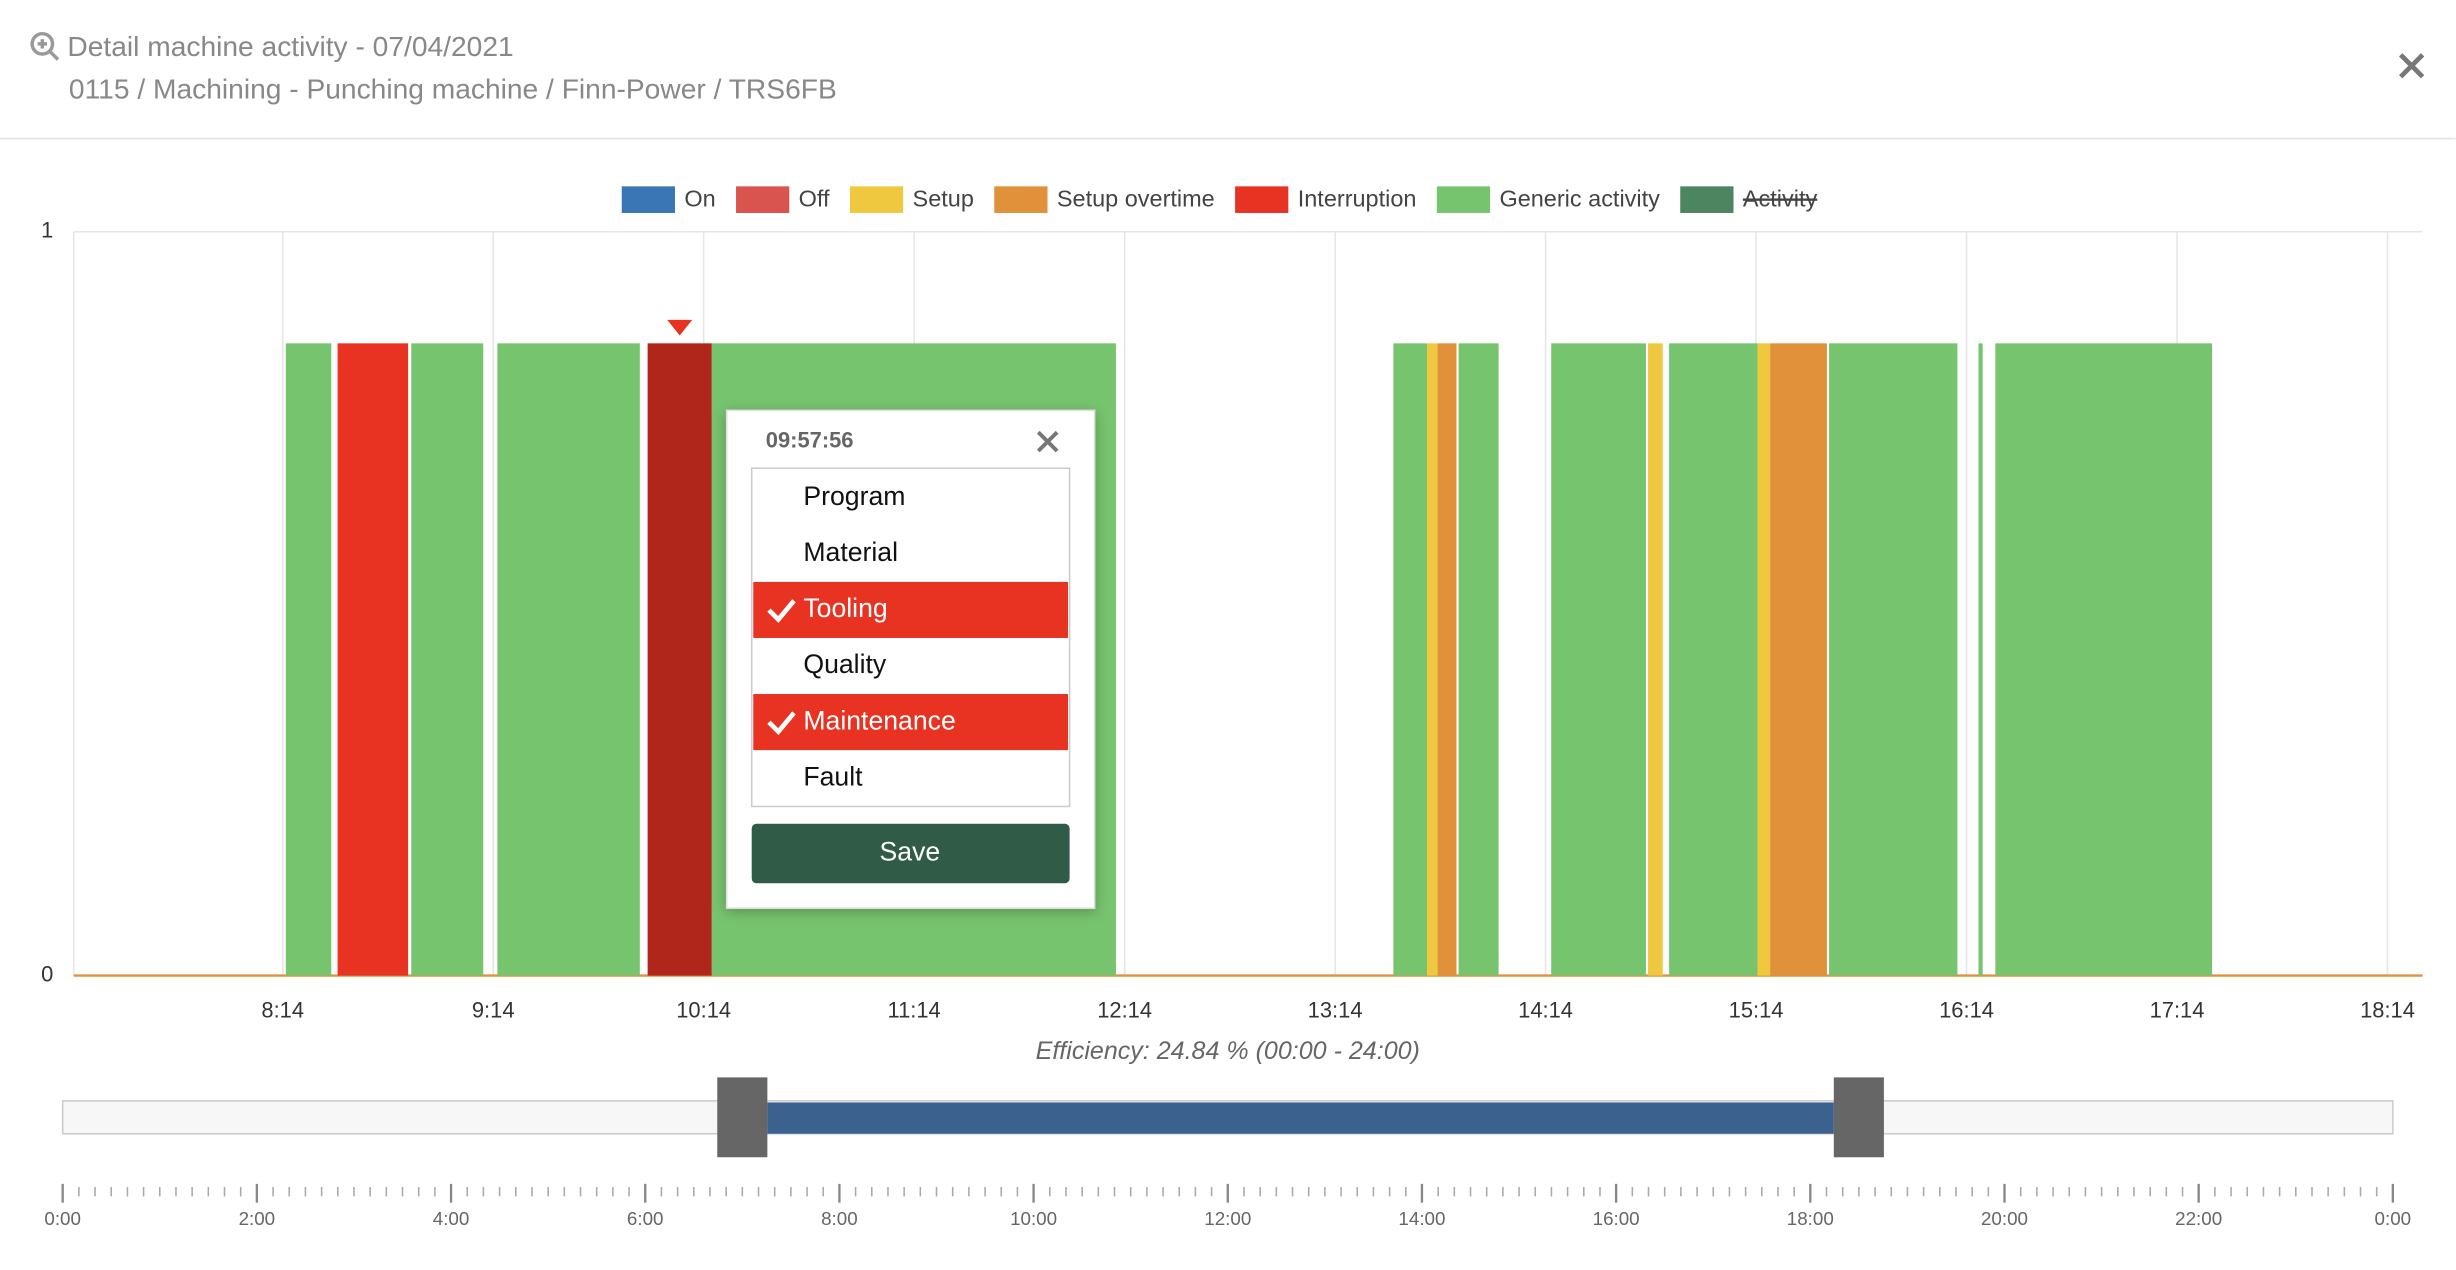  What do you see at coordinates (1756, 1009) in the screenshot?
I see `x-tick-label: 15:14` at bounding box center [1756, 1009].